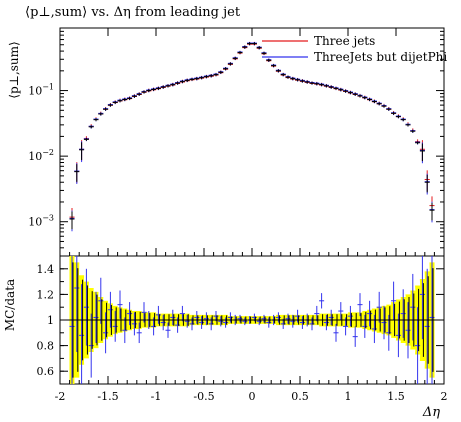  Describe the element at coordinates (41, 221) in the screenshot. I see `main-ytick-label-0: 10⁻³` at that location.